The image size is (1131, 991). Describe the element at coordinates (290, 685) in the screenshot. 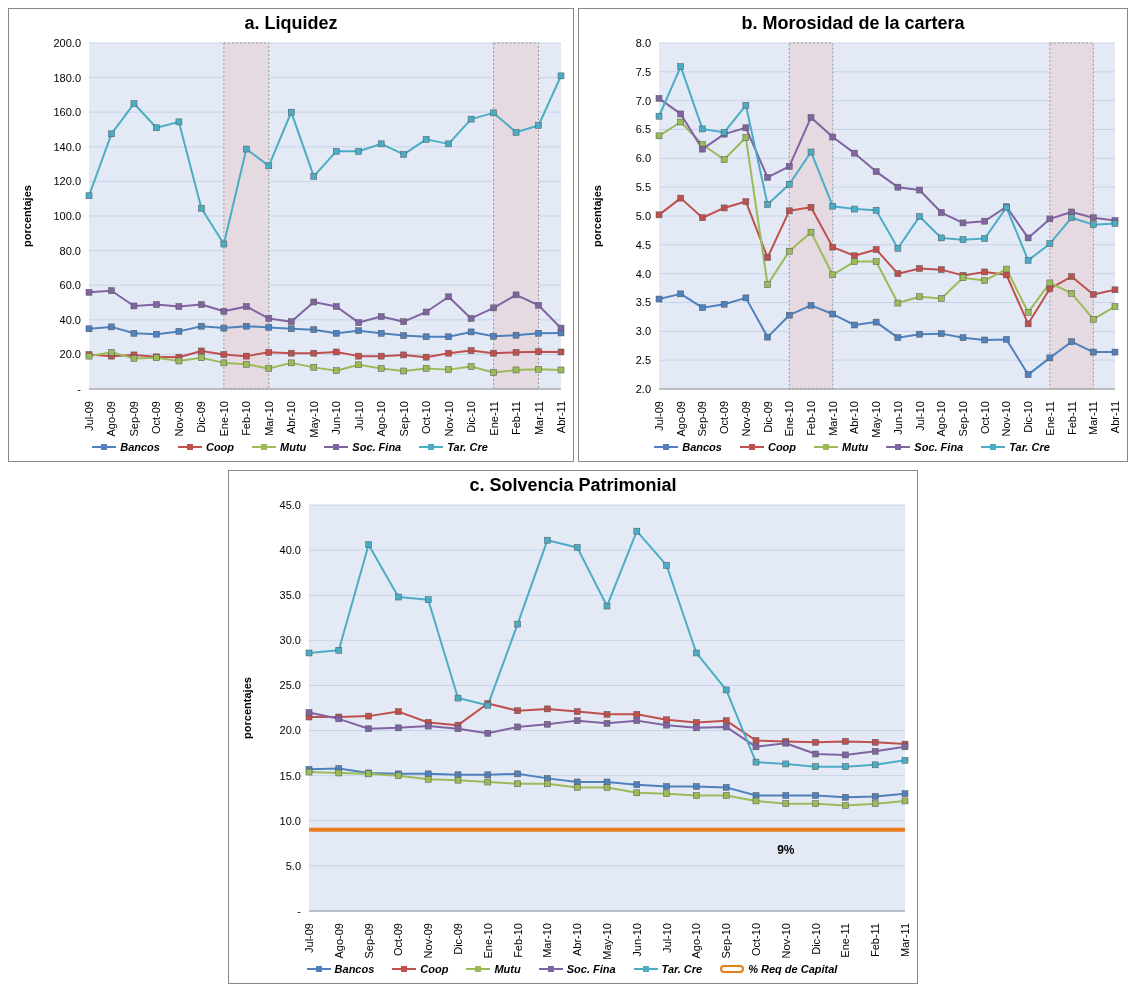

I see `y-tick-label: 25.0` at that location.